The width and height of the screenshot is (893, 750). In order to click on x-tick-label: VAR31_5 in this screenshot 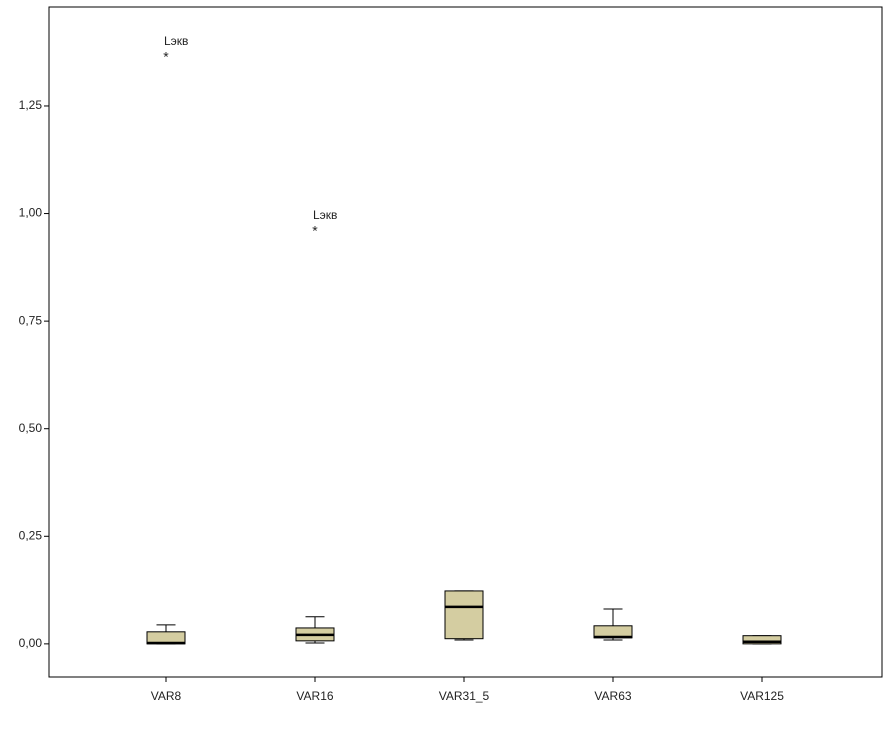, I will do `click(464, 696)`.